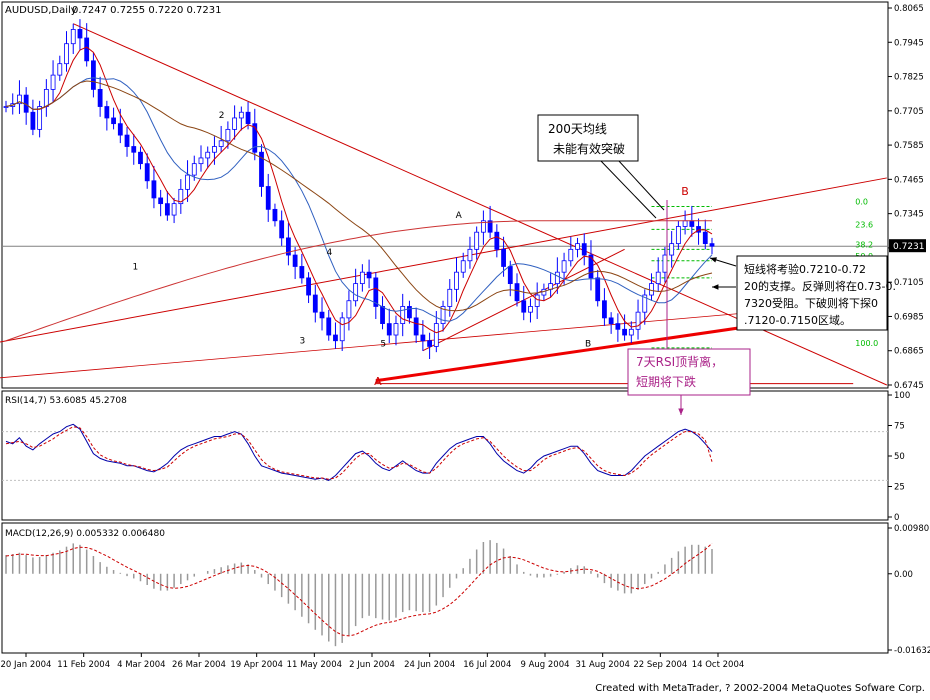 The image size is (930, 700). Describe the element at coordinates (909, 283) in the screenshot. I see `price-y-tick-label: 0.7105` at that location.